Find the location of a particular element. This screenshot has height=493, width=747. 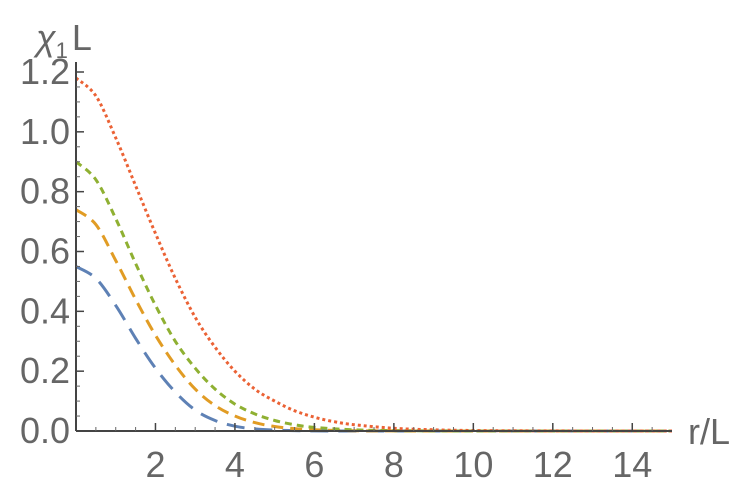

y-tick-label: 0.0 is located at coordinates (45, 430).